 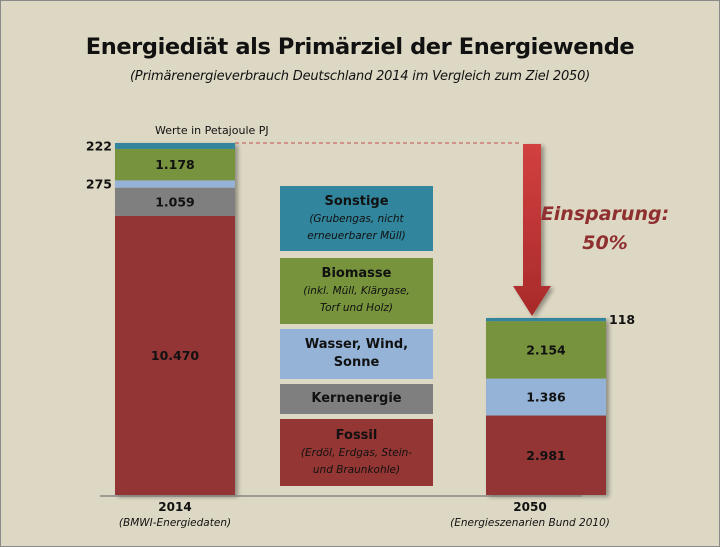 I want to click on bar-segment-wasser-wind-sonne-2050, so click(x=546, y=397).